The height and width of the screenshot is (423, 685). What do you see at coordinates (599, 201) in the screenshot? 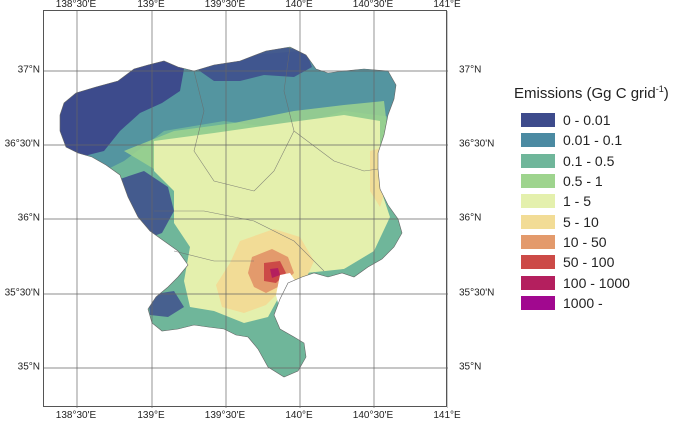
I see `legend-item: 1 - 5` at bounding box center [599, 201].